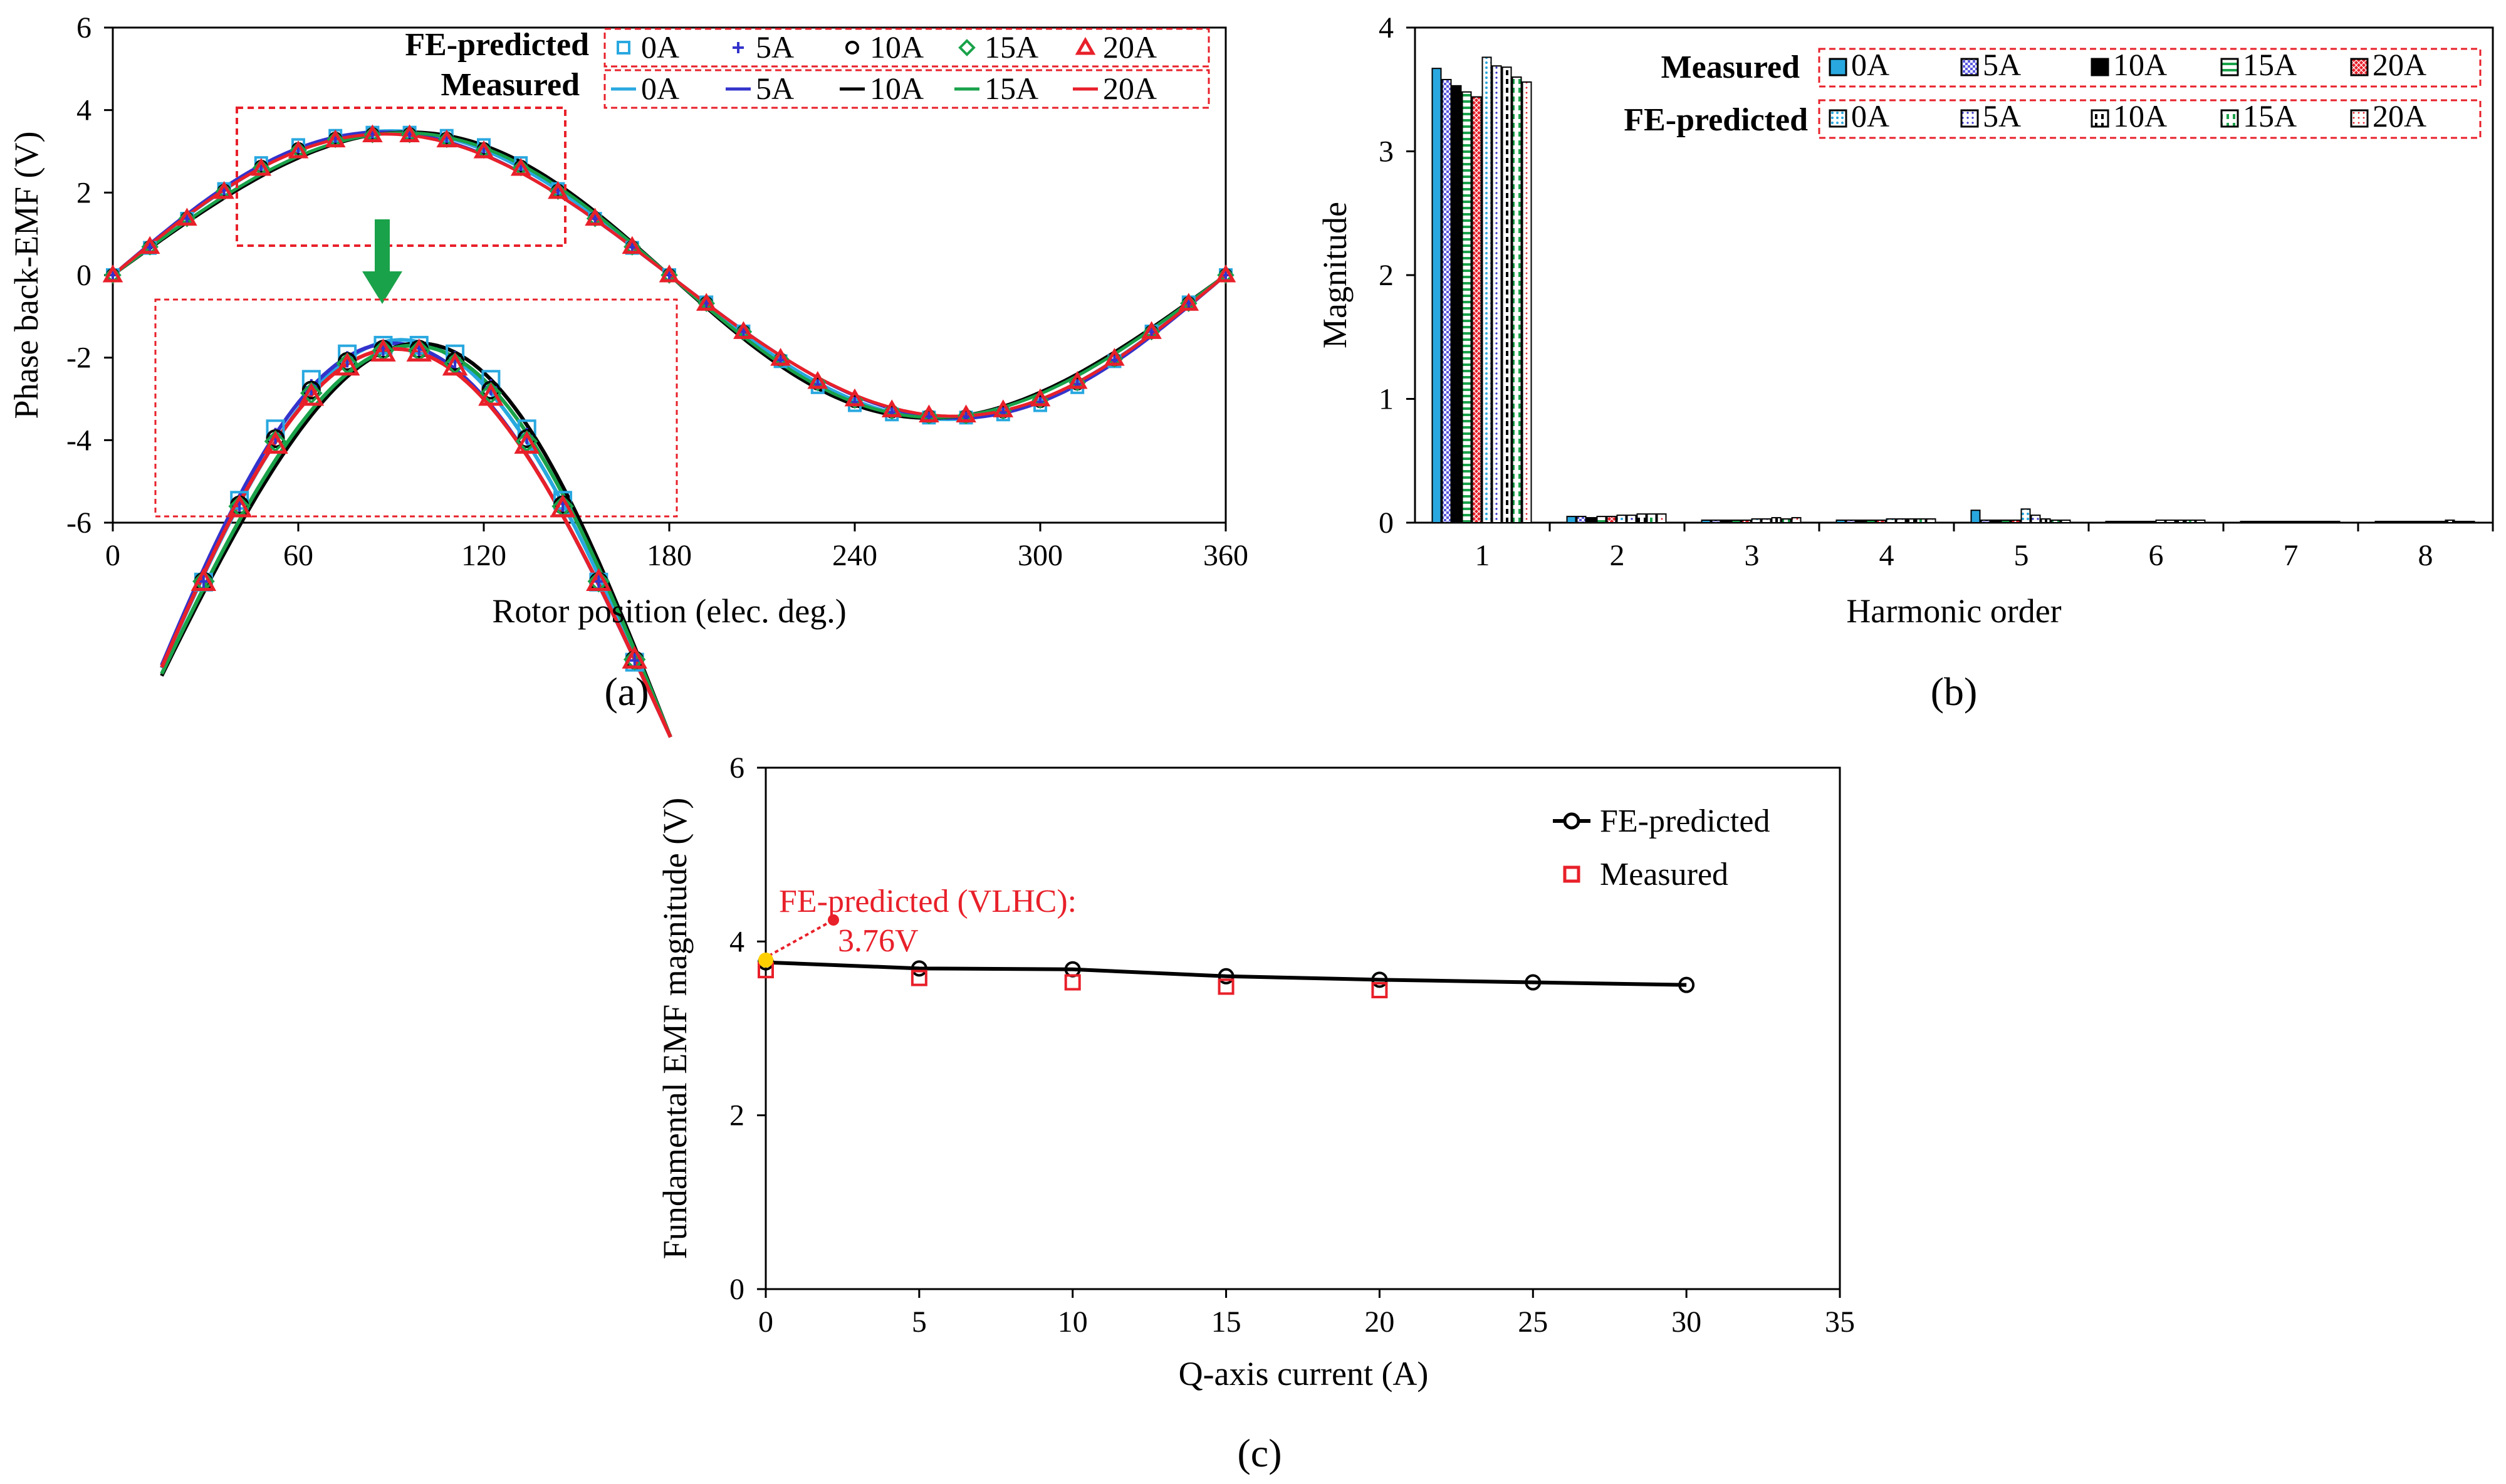 This screenshot has width=2506, height=1484. Describe the element at coordinates (1446, 300) in the screenshot. I see `chart-b-bar-Measured-5A-h1` at that location.